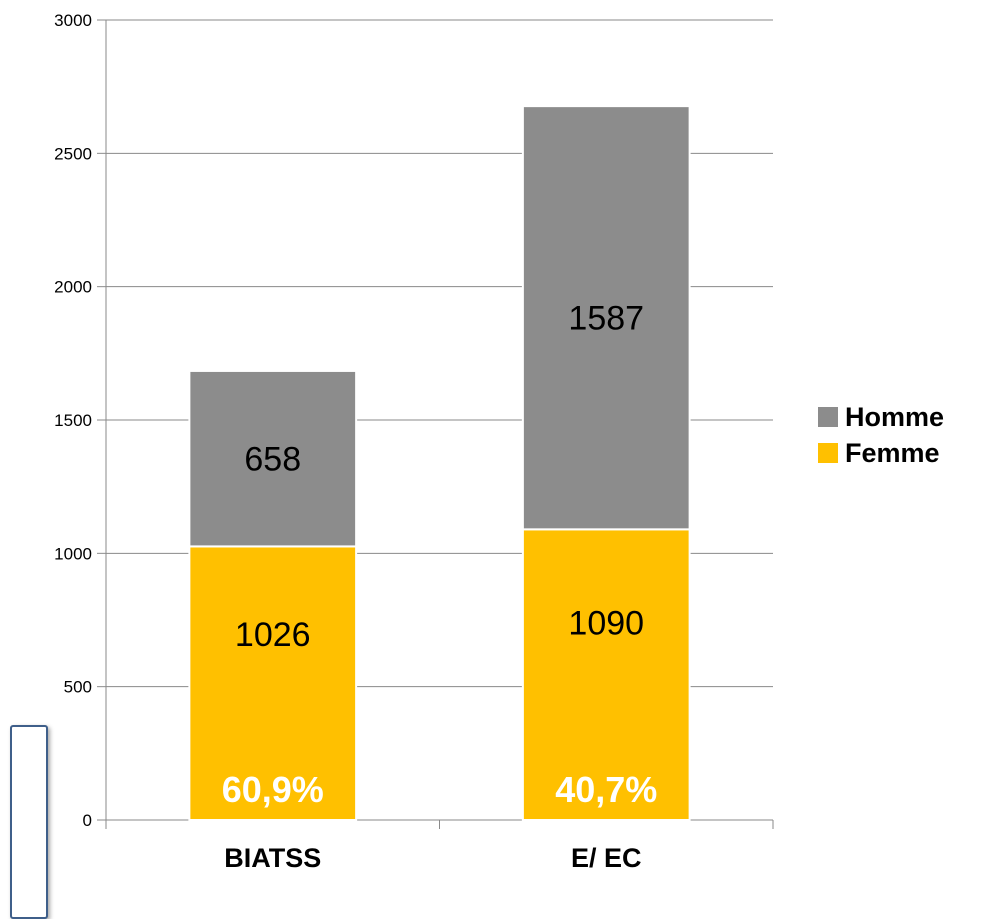  Describe the element at coordinates (606, 623) in the screenshot. I see `data-label: 1090` at that location.